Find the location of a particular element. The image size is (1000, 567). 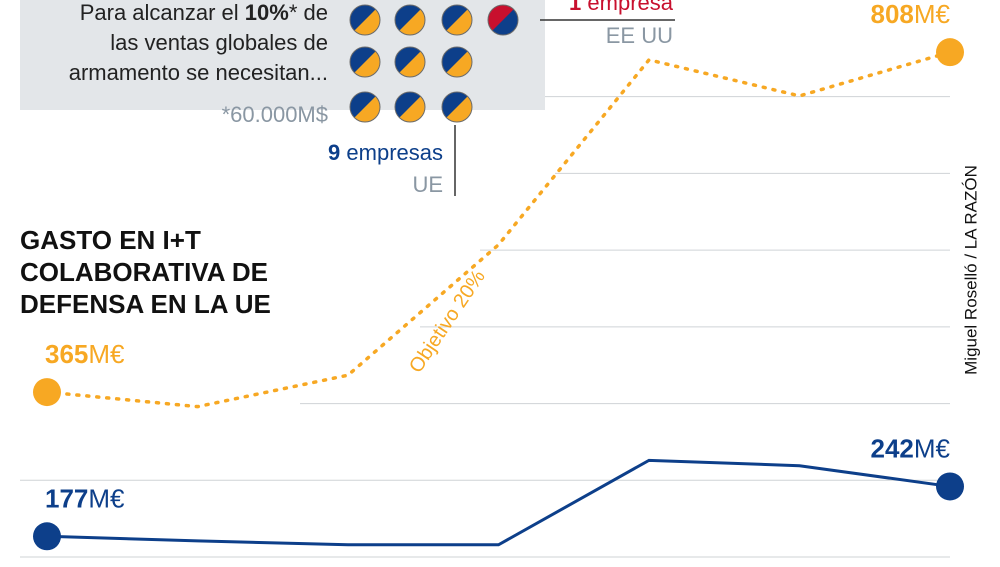

value-label: 177M€ is located at coordinates (85, 498).